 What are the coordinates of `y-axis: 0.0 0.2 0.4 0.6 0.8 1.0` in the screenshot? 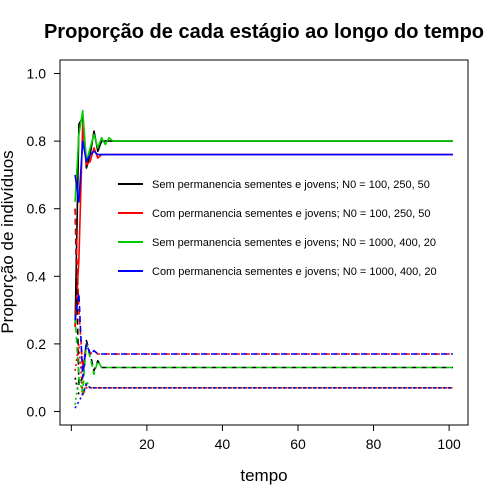 It's located at (43, 242).